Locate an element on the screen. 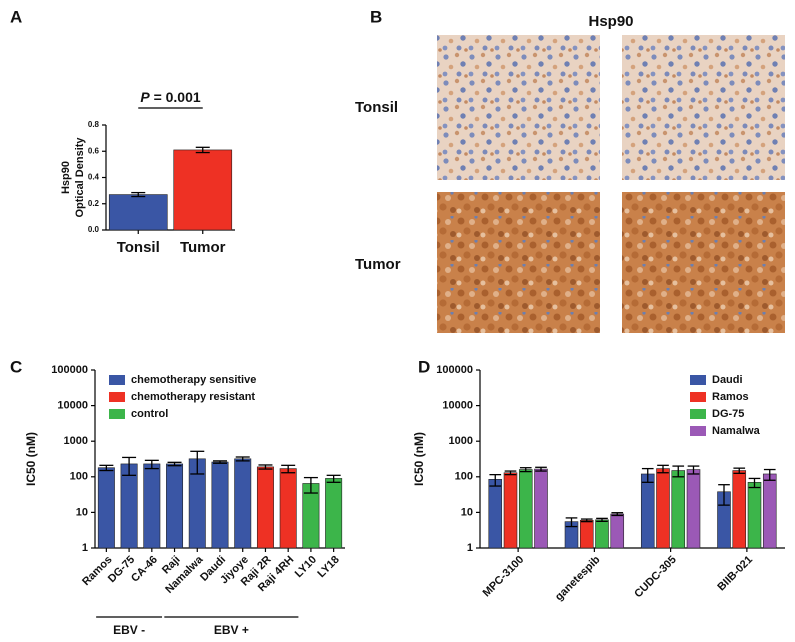 Image resolution: width=795 pixels, height=642 pixels. legend-label: control is located at coordinates (149, 414).